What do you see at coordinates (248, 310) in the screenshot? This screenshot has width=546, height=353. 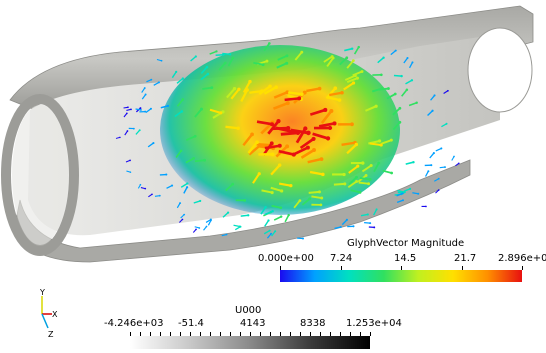 I see `u-legend-title: U000` at bounding box center [248, 310].